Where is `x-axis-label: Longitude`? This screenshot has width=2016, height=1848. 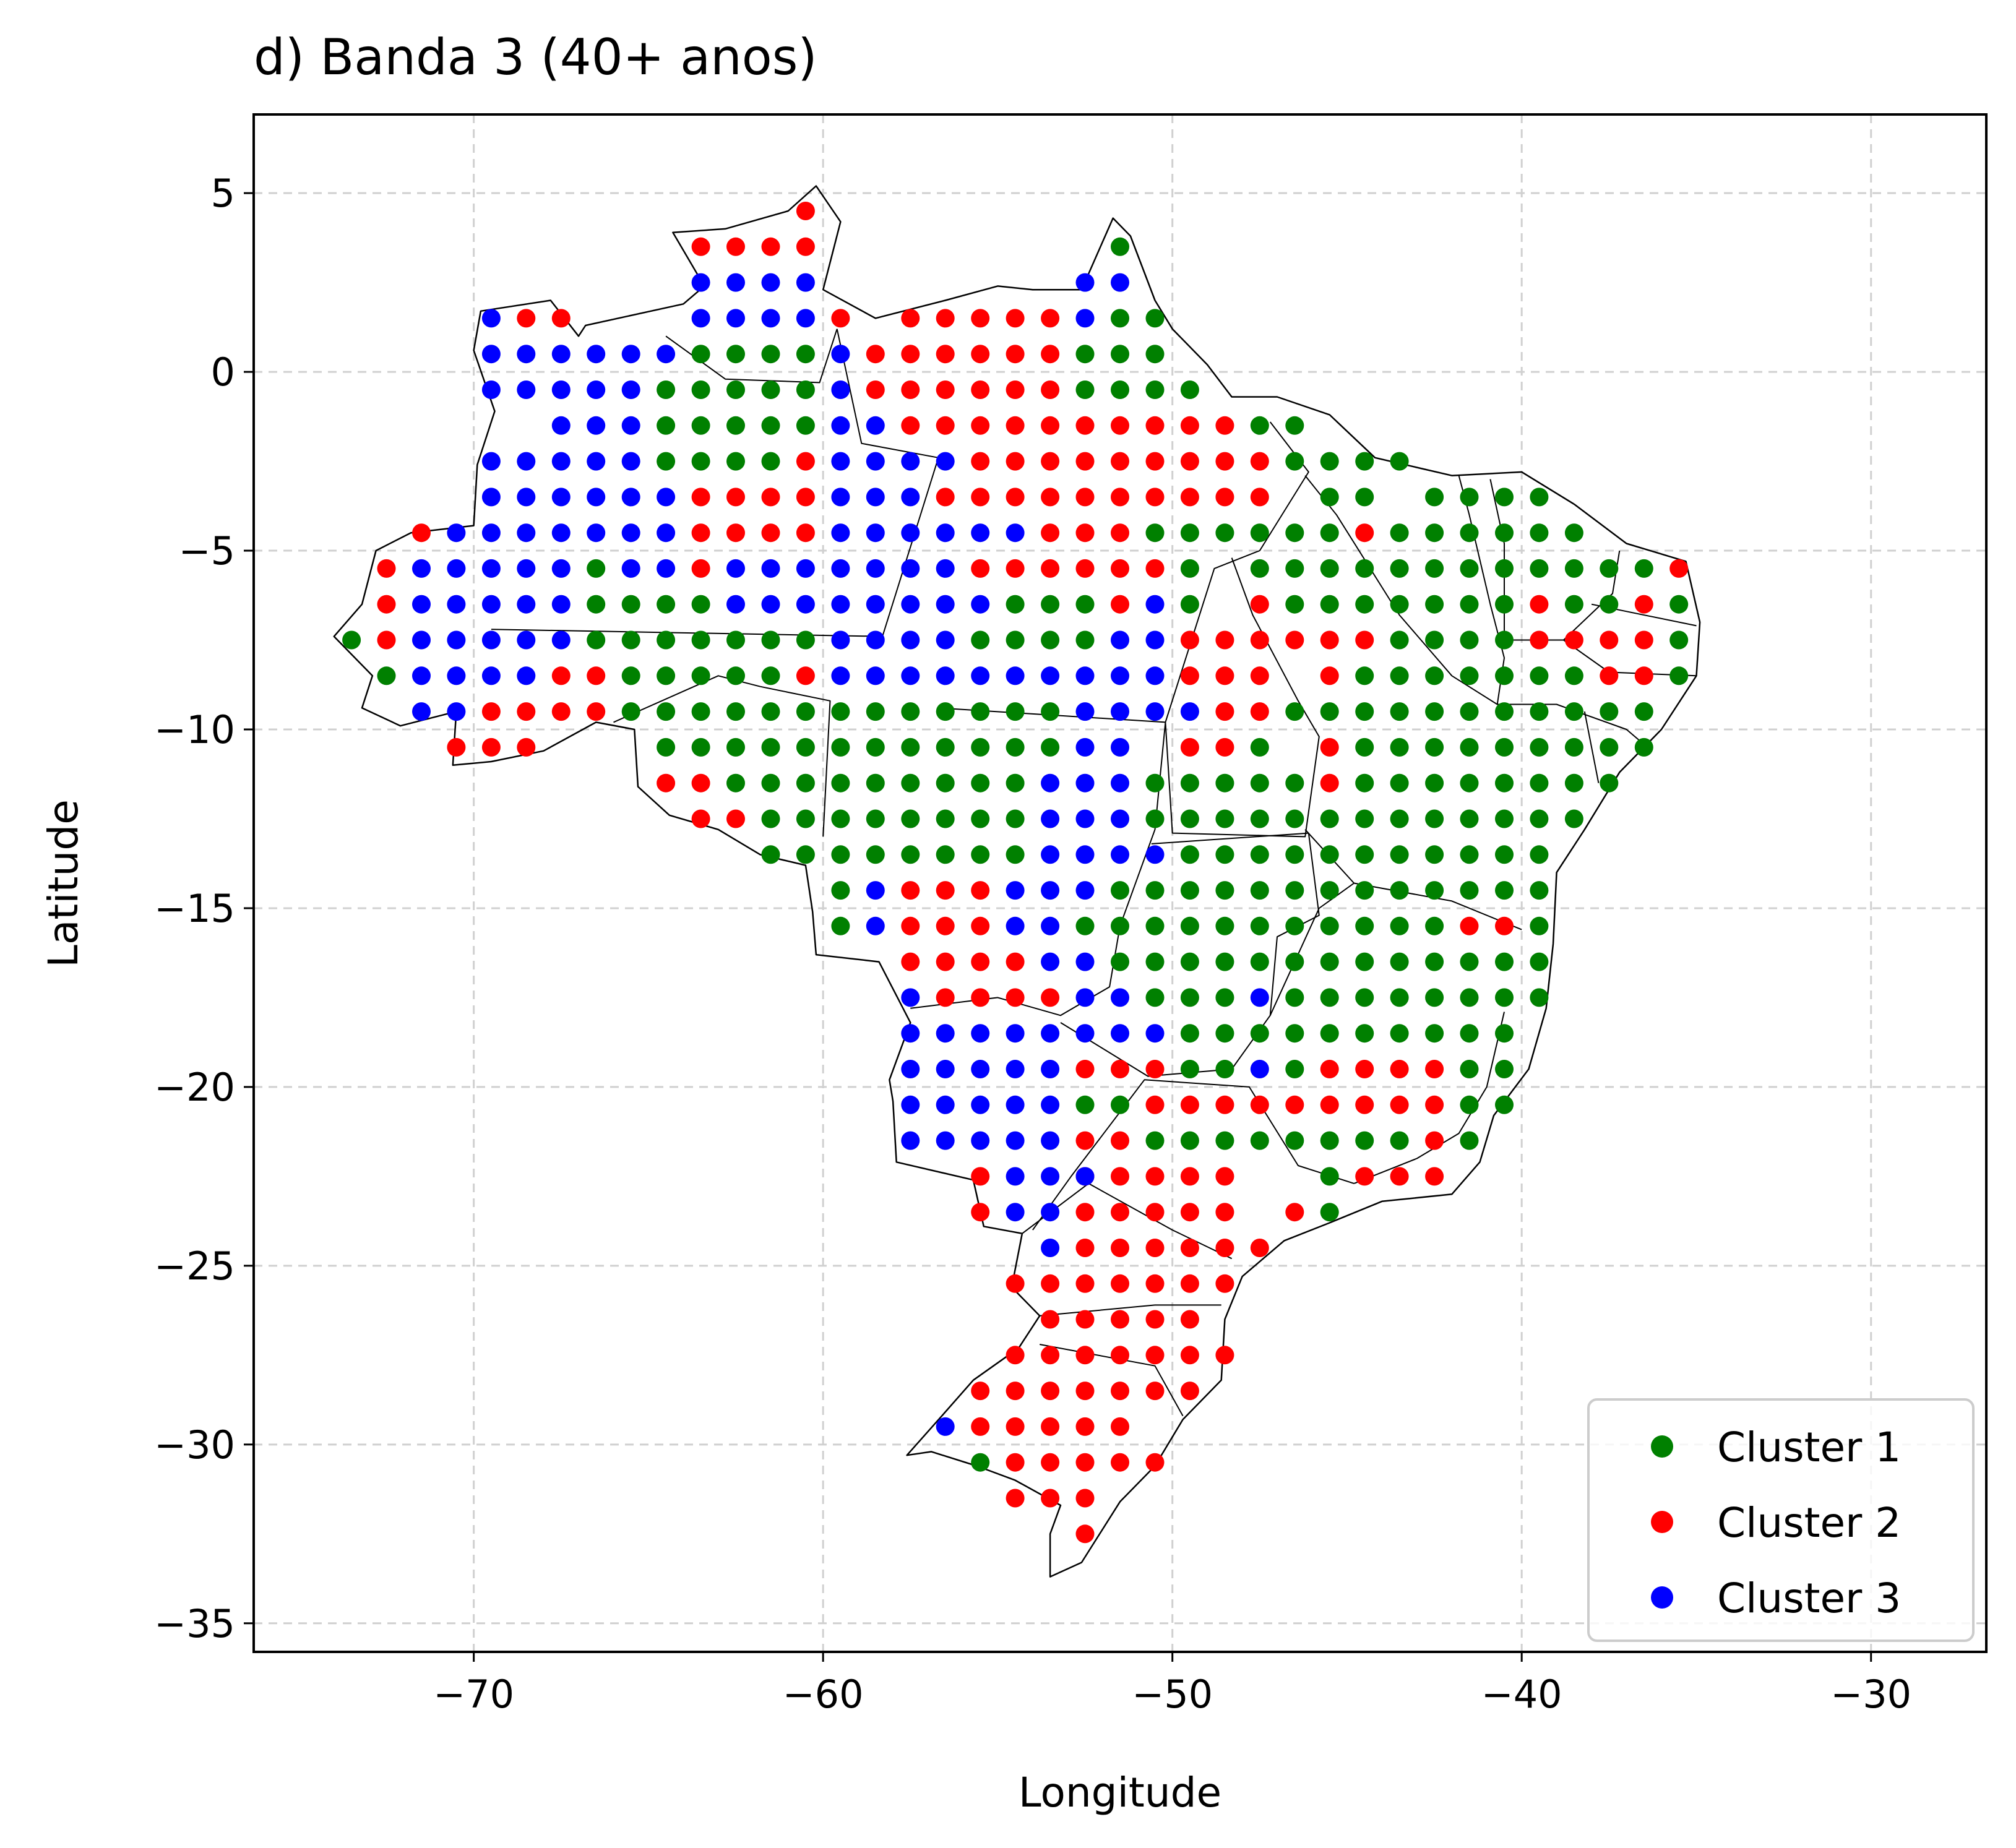 x-axis-label: Longitude is located at coordinates (1120, 1792).